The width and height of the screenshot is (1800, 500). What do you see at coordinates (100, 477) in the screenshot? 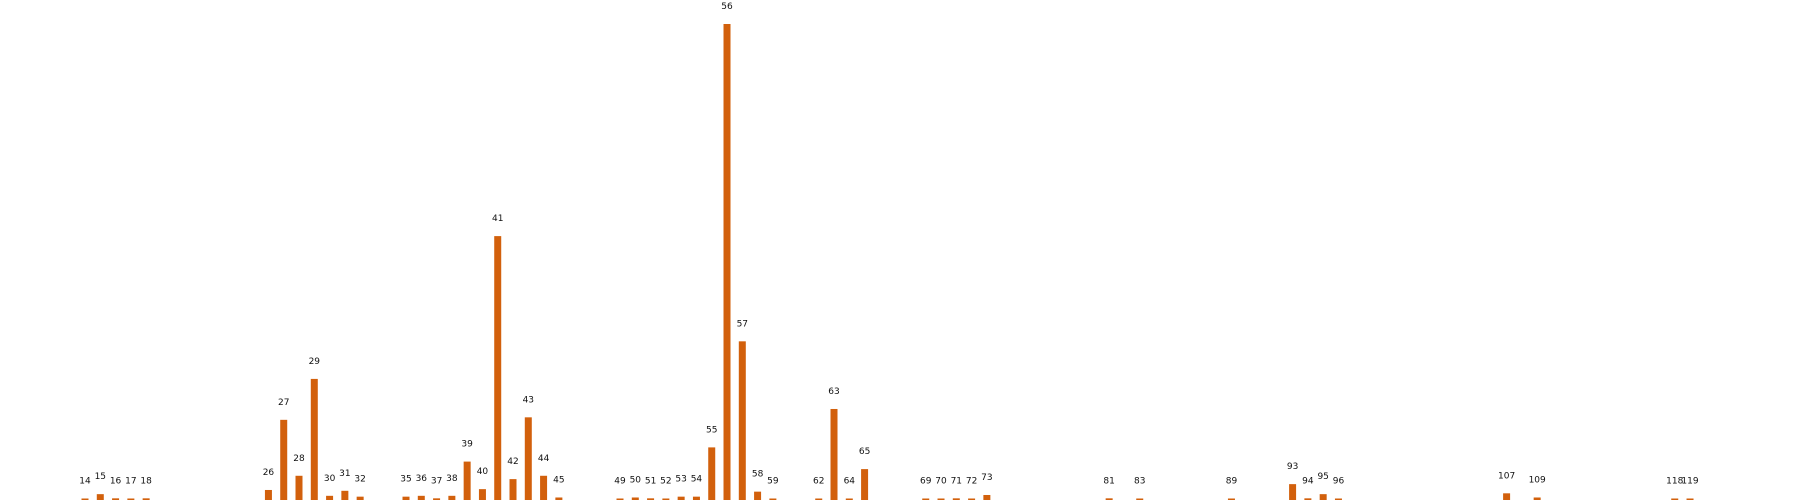
I see `bar-label-15: 15` at bounding box center [100, 477].